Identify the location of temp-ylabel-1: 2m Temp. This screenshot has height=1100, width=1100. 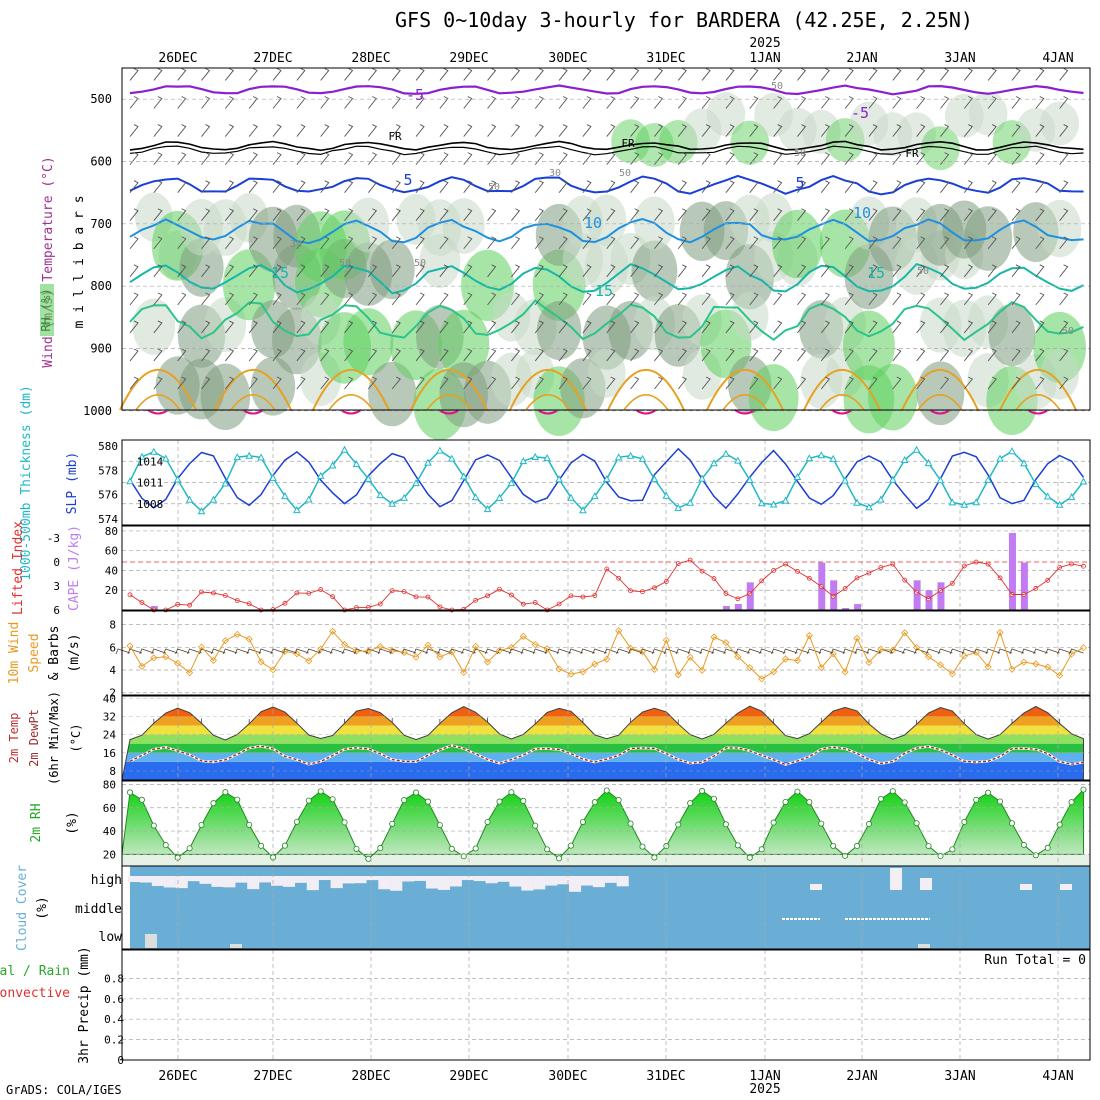
(14, 738).